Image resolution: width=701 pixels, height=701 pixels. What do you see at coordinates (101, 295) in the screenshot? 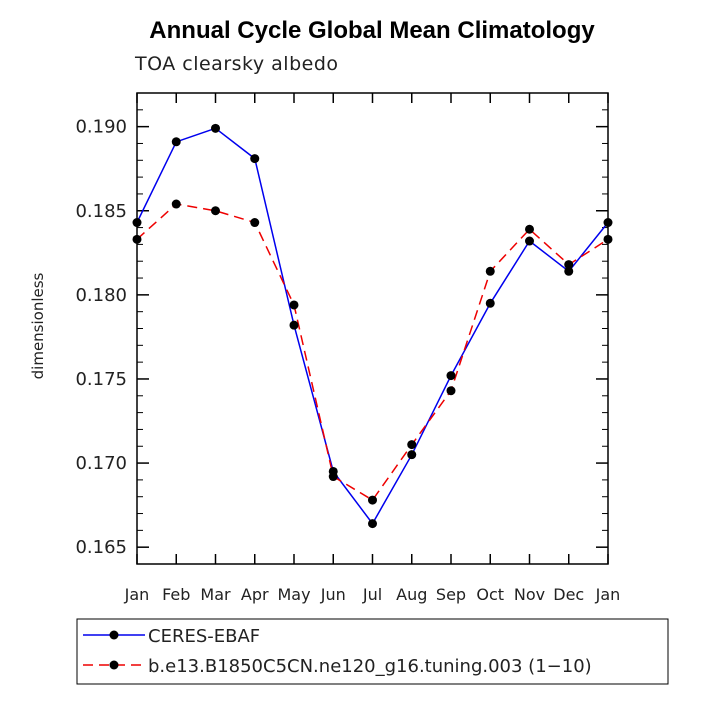
I see `y-tick-label: 0.180` at bounding box center [101, 295].